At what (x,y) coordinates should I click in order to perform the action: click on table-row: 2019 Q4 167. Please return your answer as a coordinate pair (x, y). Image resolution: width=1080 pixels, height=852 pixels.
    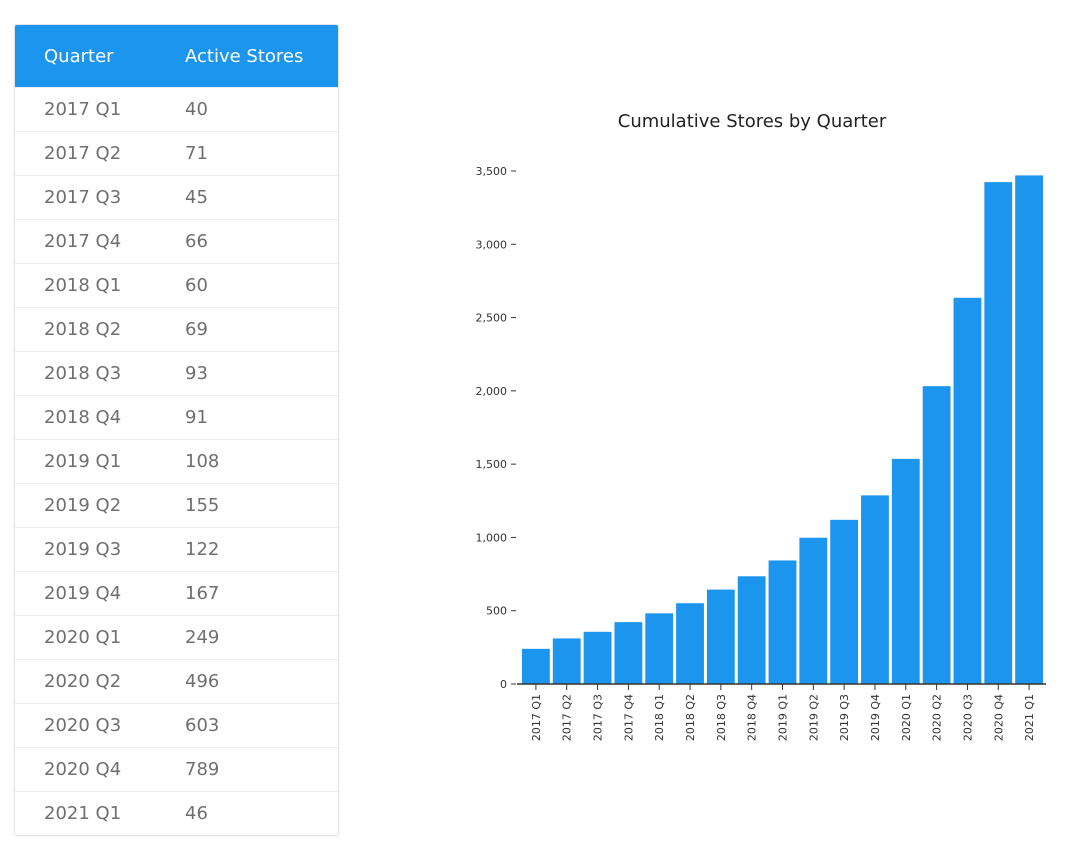
    Looking at the image, I should click on (176, 593).